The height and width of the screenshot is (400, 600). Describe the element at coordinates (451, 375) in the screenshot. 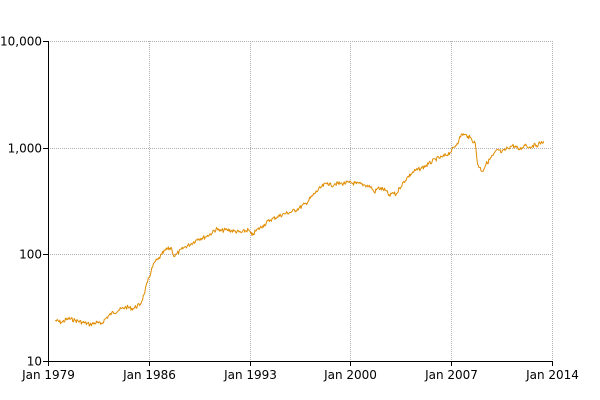

I see `x-tick-label: Jan 2007` at that location.